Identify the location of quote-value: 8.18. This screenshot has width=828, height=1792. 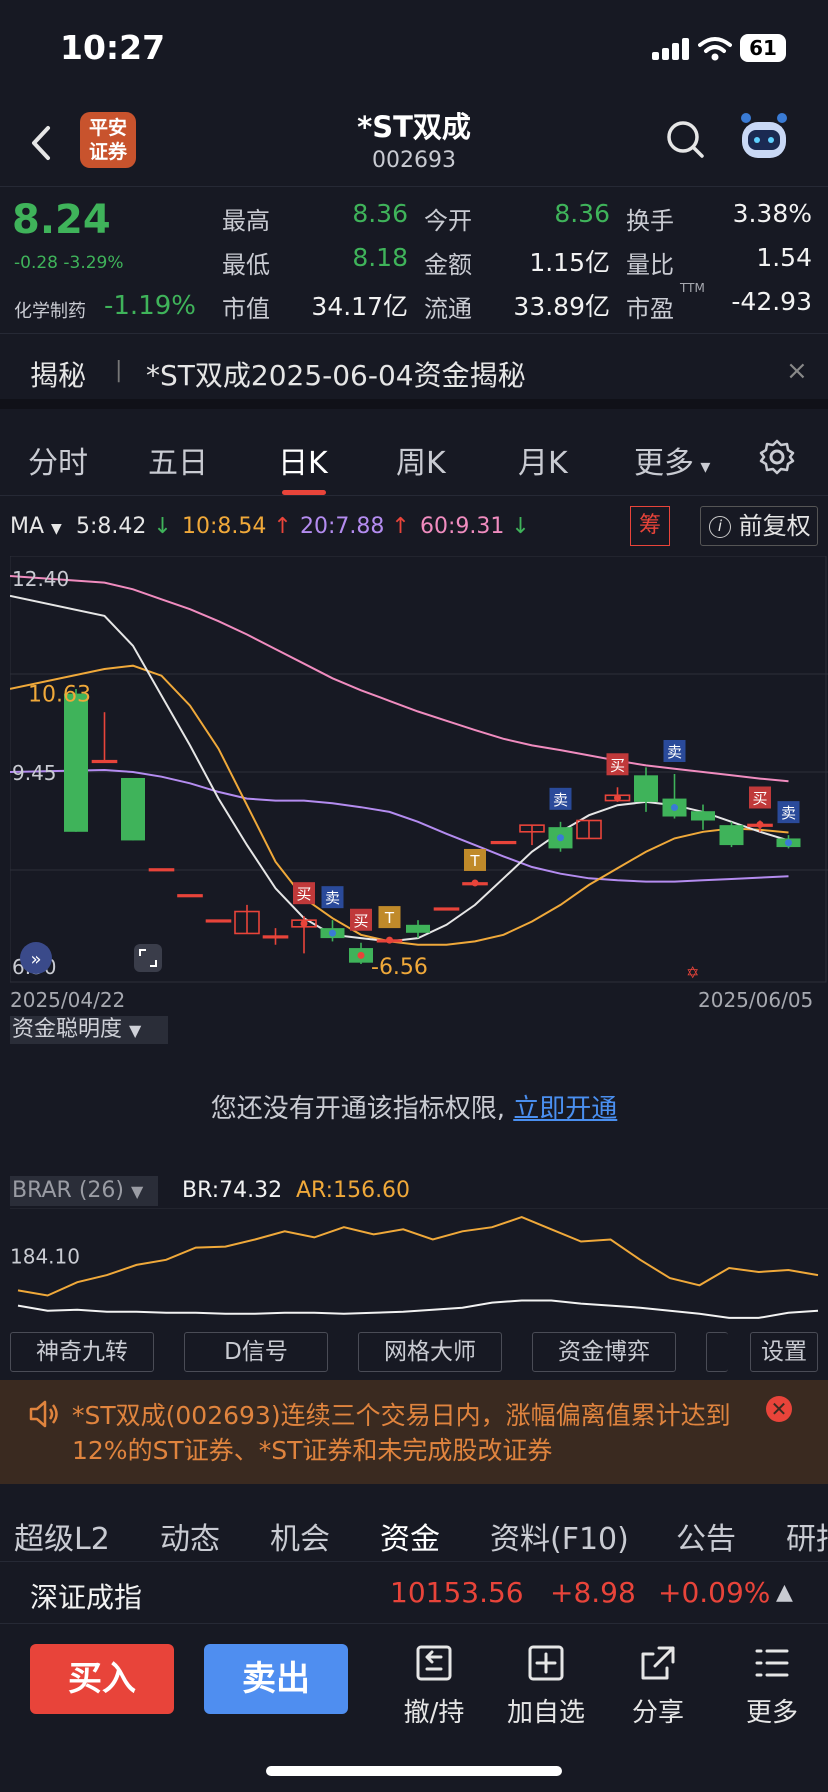
(380, 257).